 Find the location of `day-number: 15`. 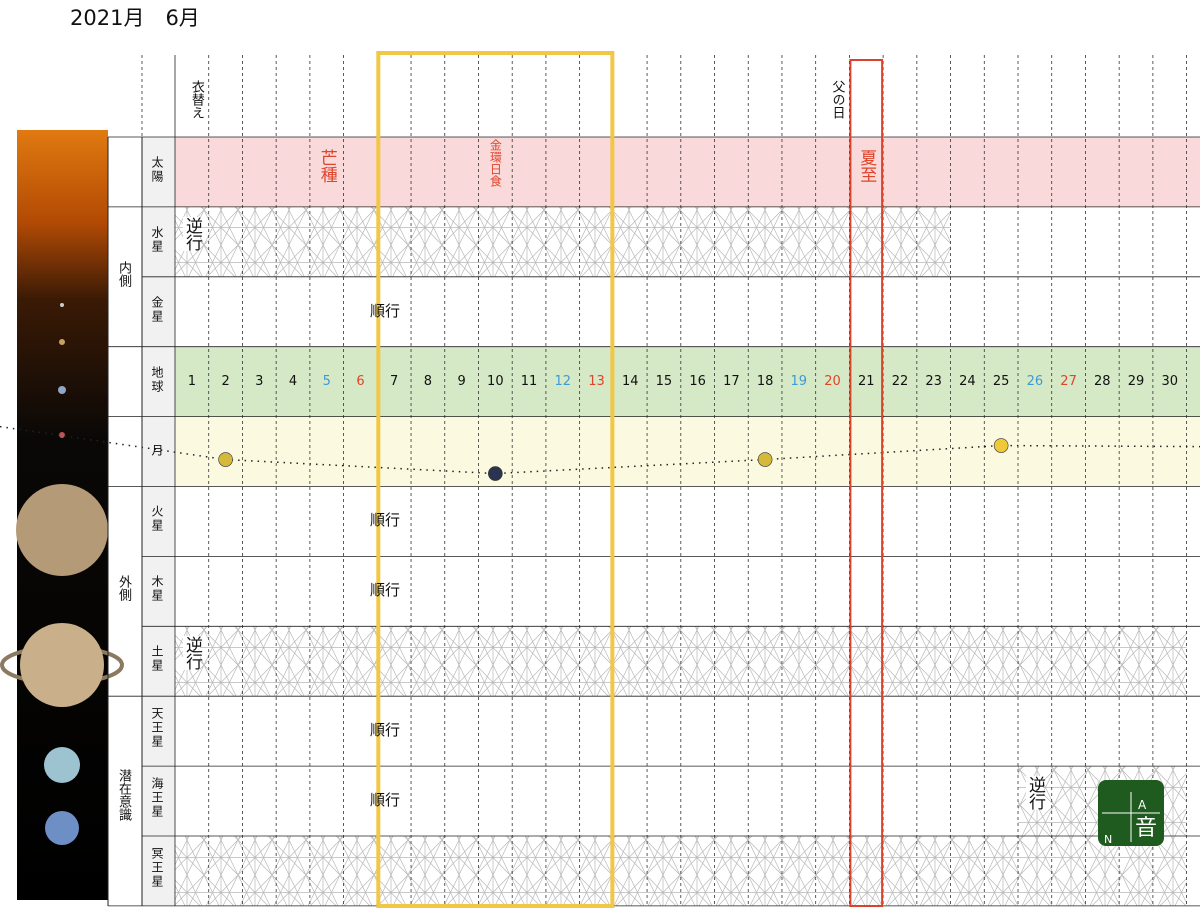

day-number: 15 is located at coordinates (664, 381).